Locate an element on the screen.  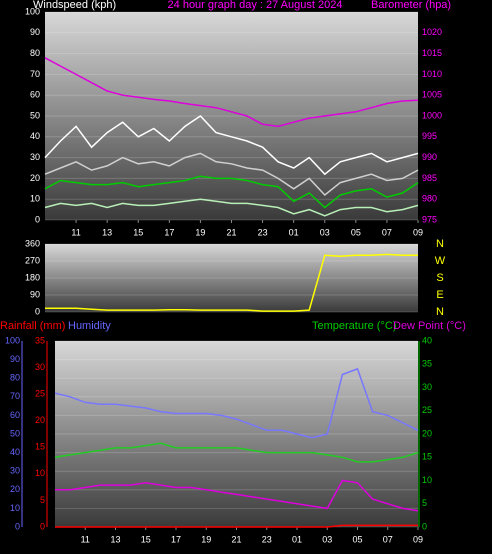
y2-tick-label: 995 is located at coordinates (429, 136).